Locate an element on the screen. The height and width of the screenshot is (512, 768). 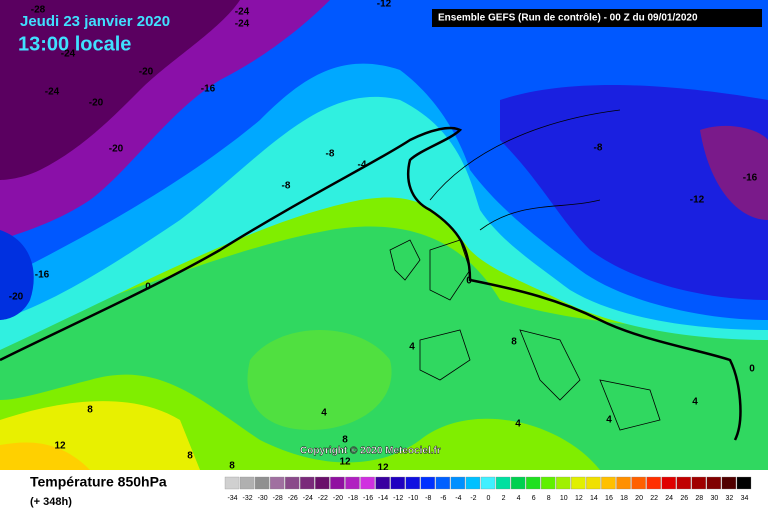
scale-label: 8 is located at coordinates (549, 498).